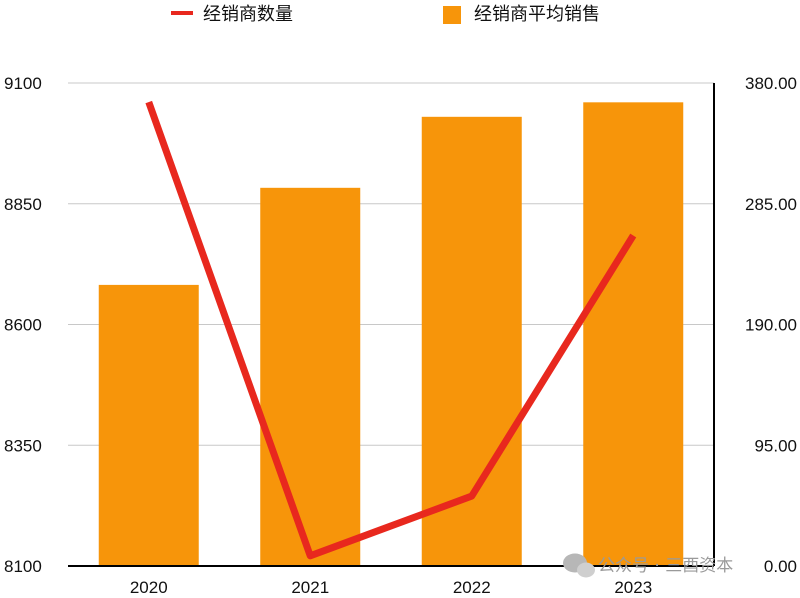 This screenshot has height=598, width=800. Describe the element at coordinates (182, 13) in the screenshot. I see `legend-line-swatch` at that location.